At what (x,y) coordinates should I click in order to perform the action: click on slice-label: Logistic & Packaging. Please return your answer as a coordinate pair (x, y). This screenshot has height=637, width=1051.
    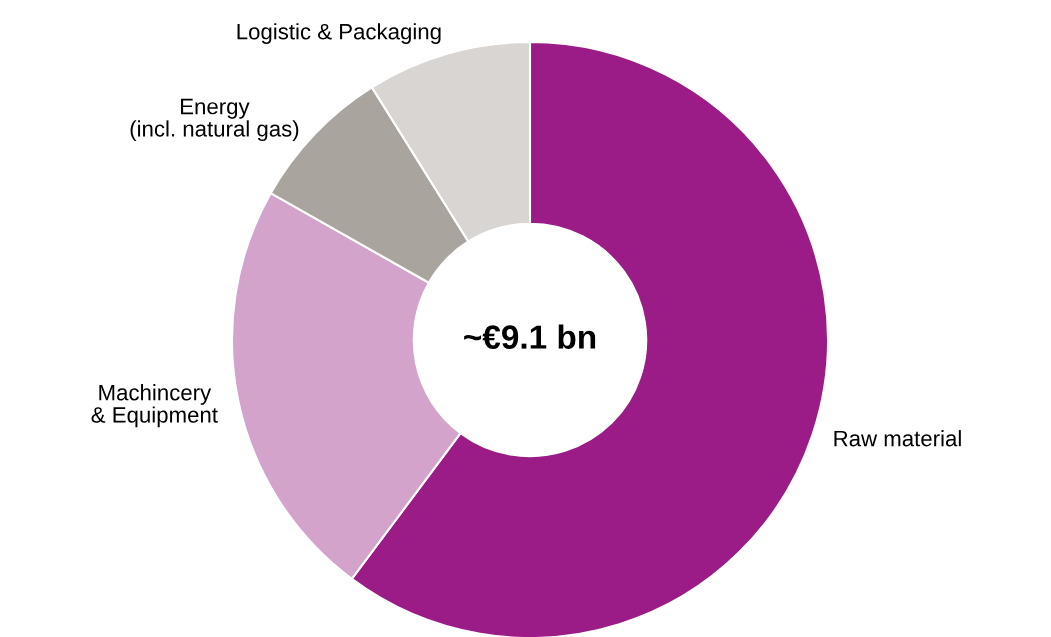
    Looking at the image, I should click on (339, 33).